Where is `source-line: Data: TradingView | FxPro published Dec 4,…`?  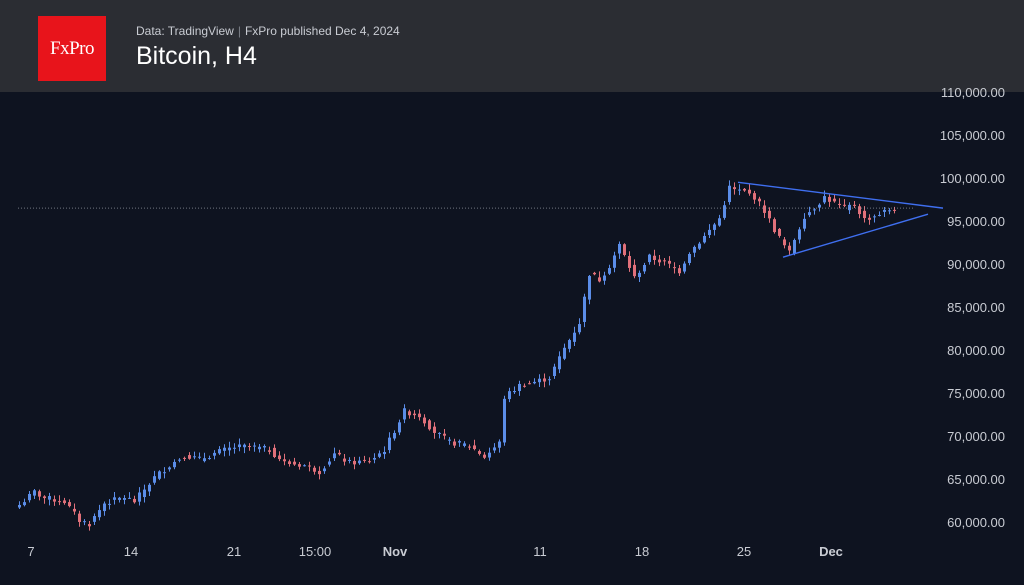
source-line: Data: TradingView | FxPro published Dec 4,… is located at coordinates (268, 31).